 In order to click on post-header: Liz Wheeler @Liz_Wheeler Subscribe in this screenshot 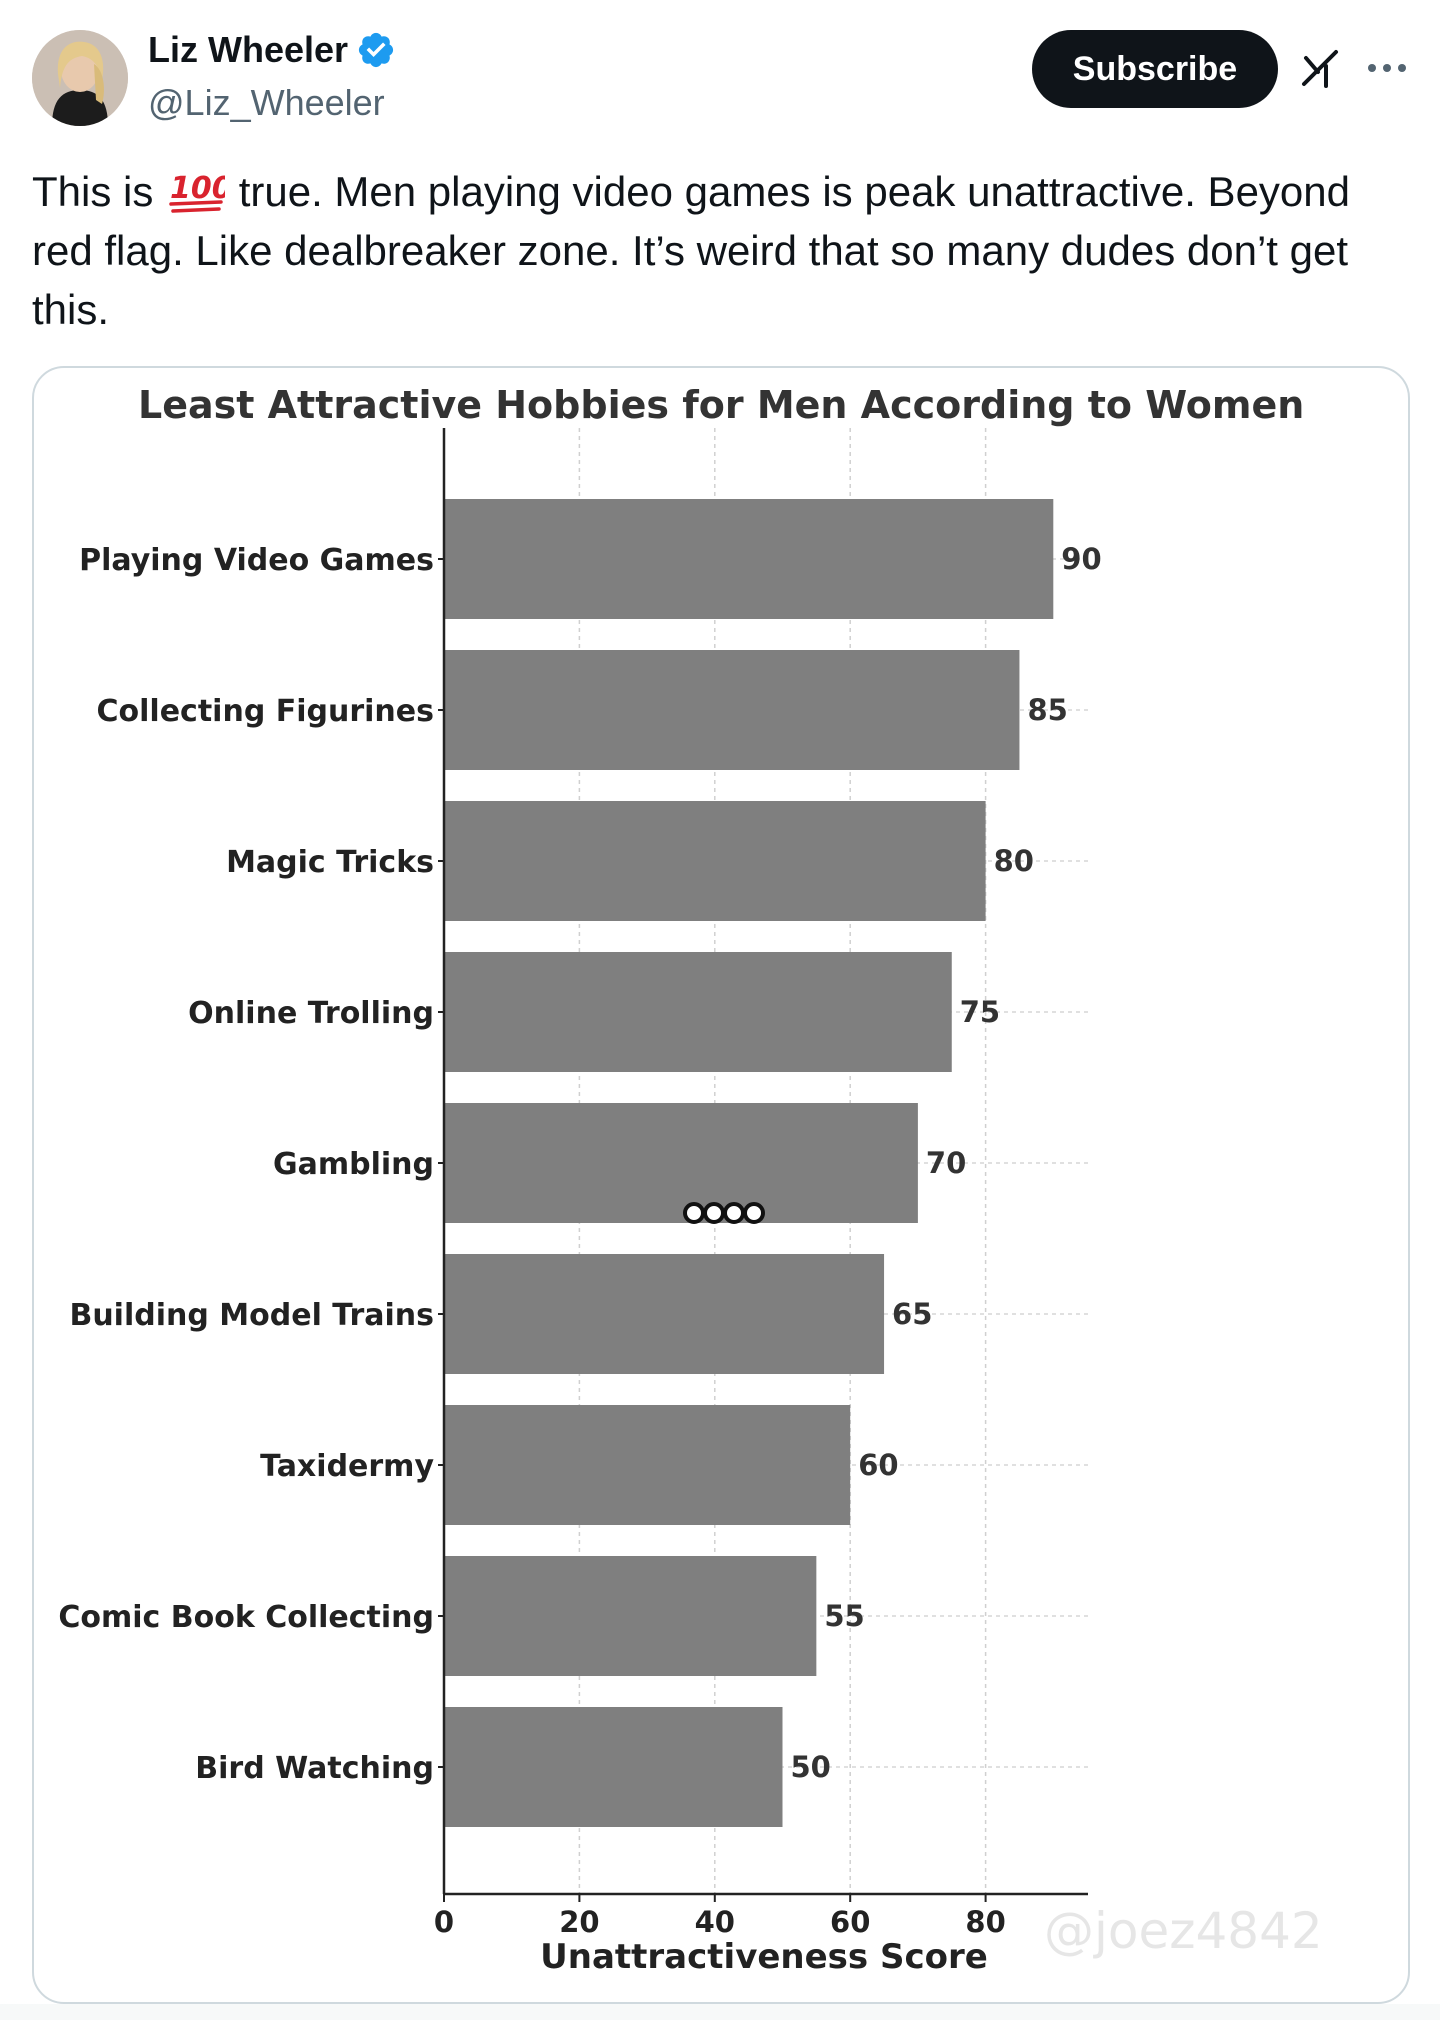, I will do `click(720, 70)`.